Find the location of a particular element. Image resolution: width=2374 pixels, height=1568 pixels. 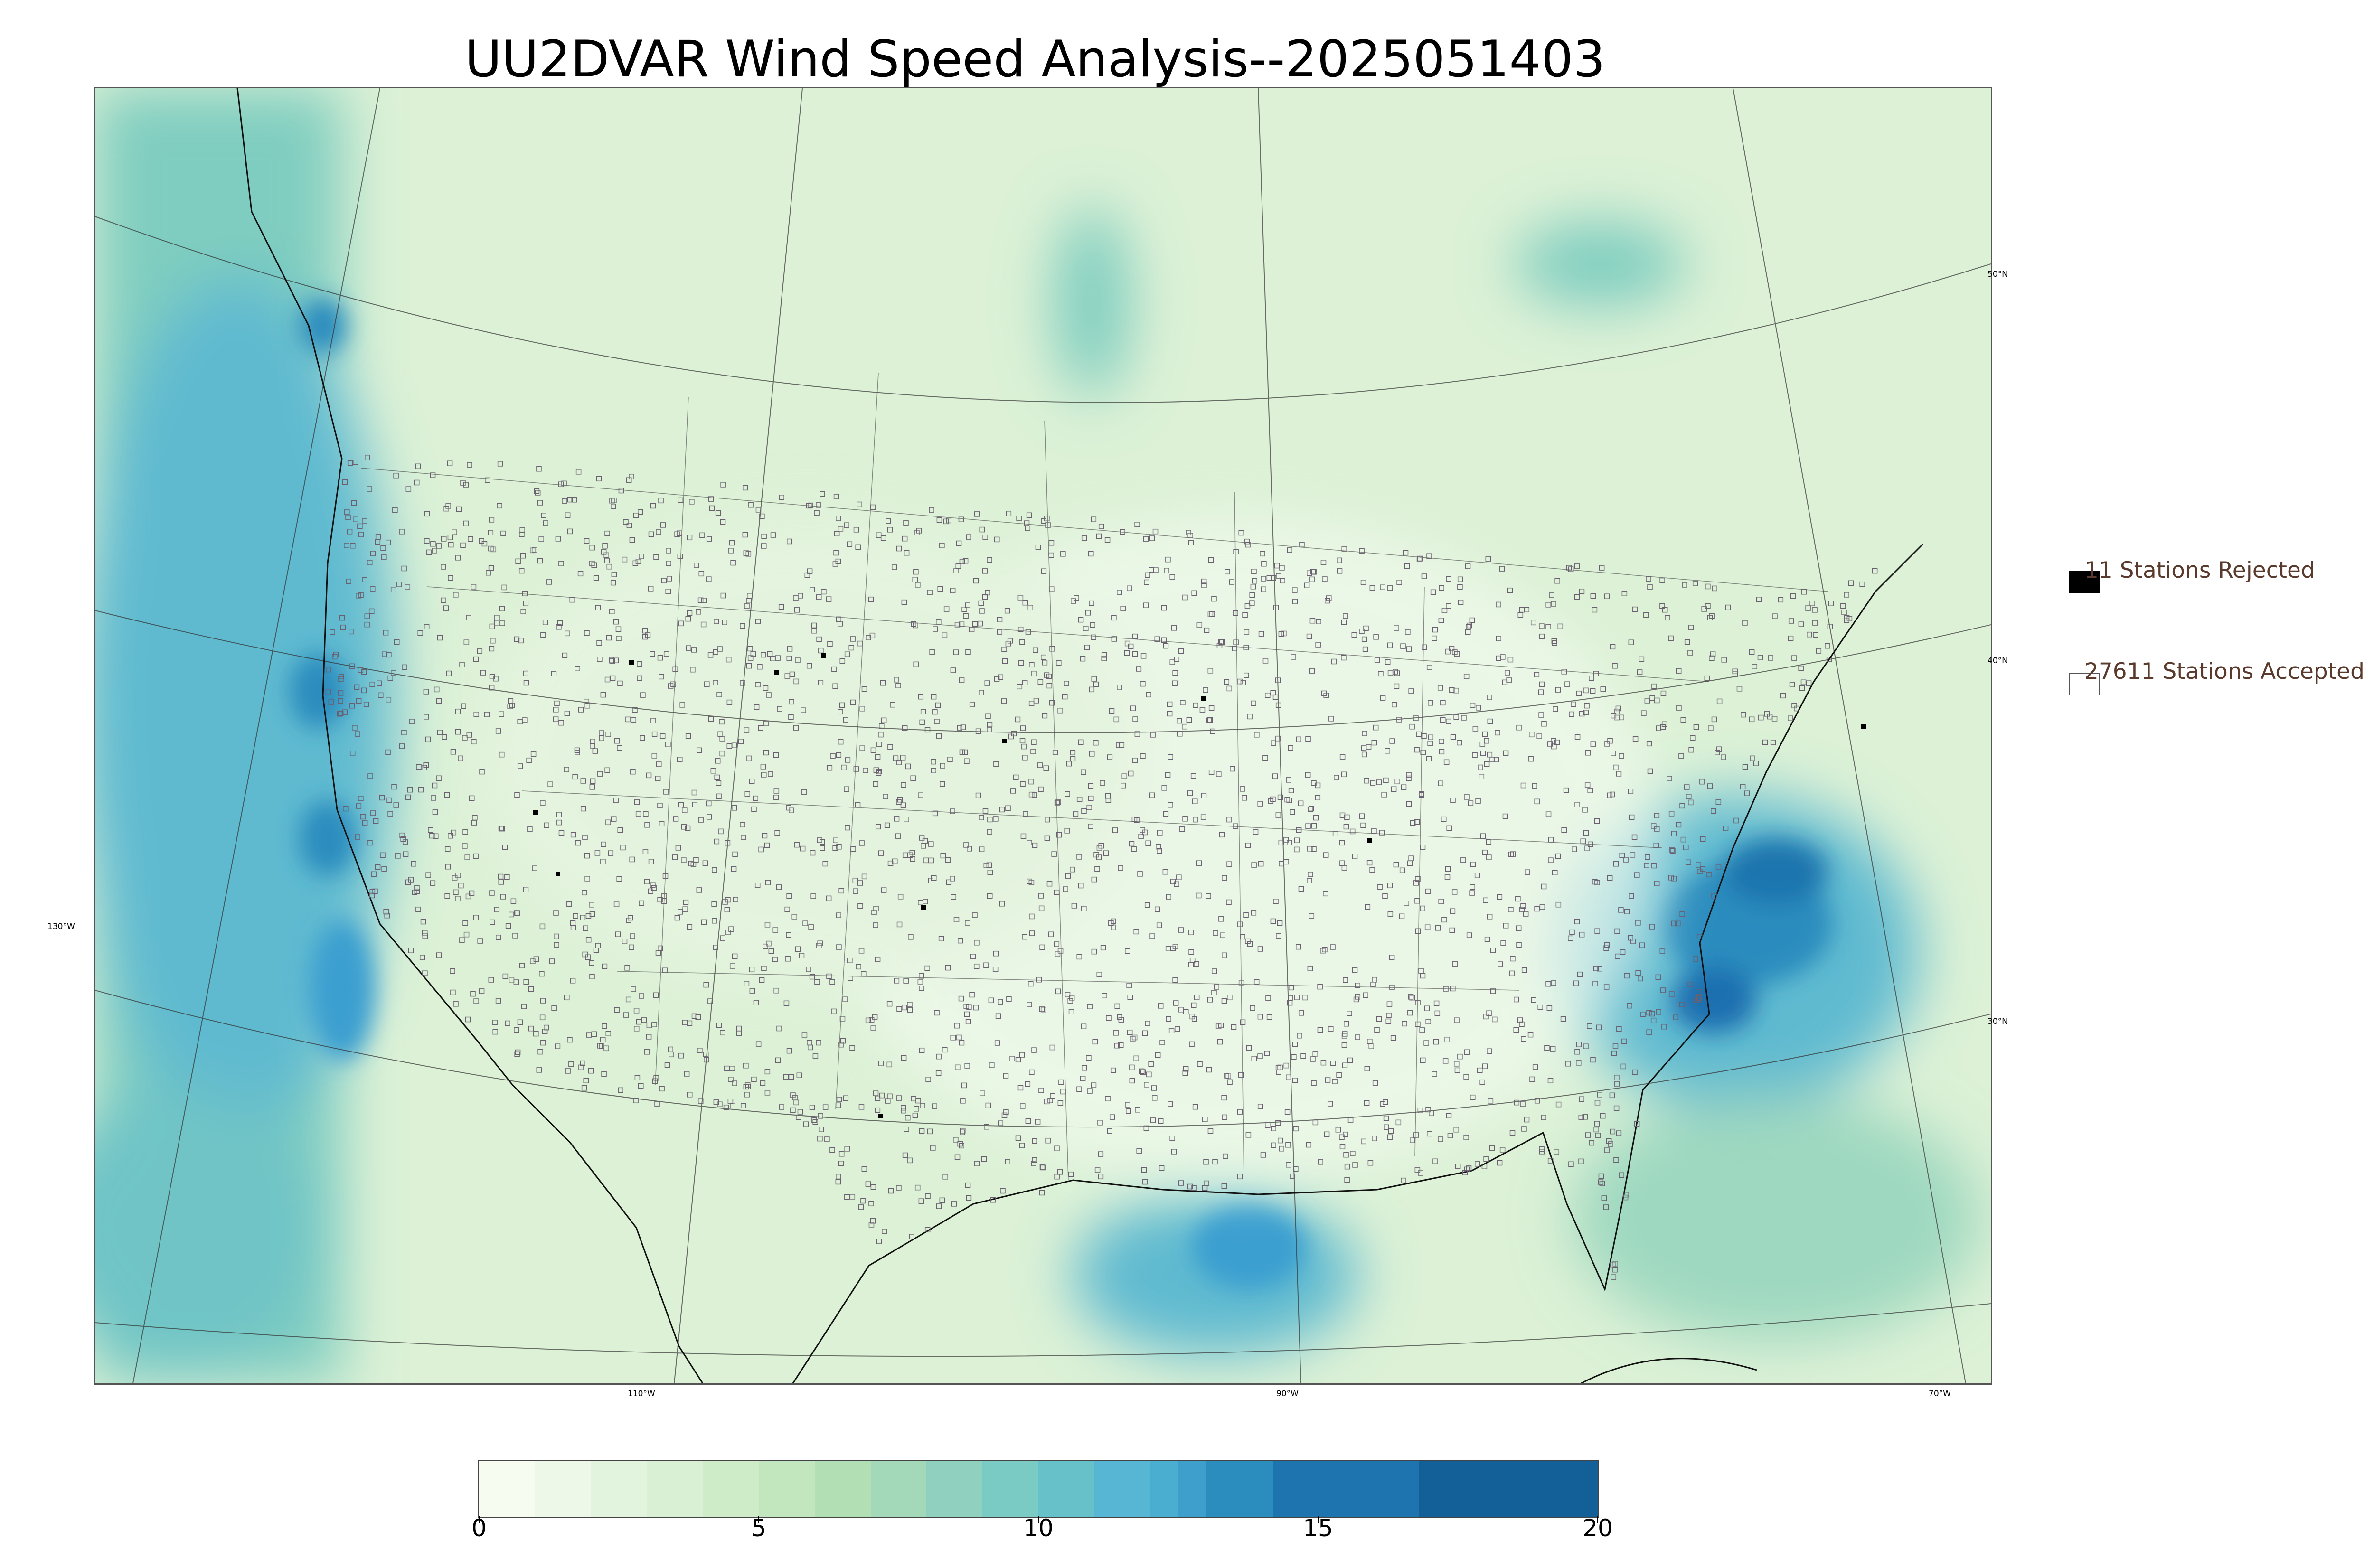

lon-label-130w: 130°W is located at coordinates (61, 927).